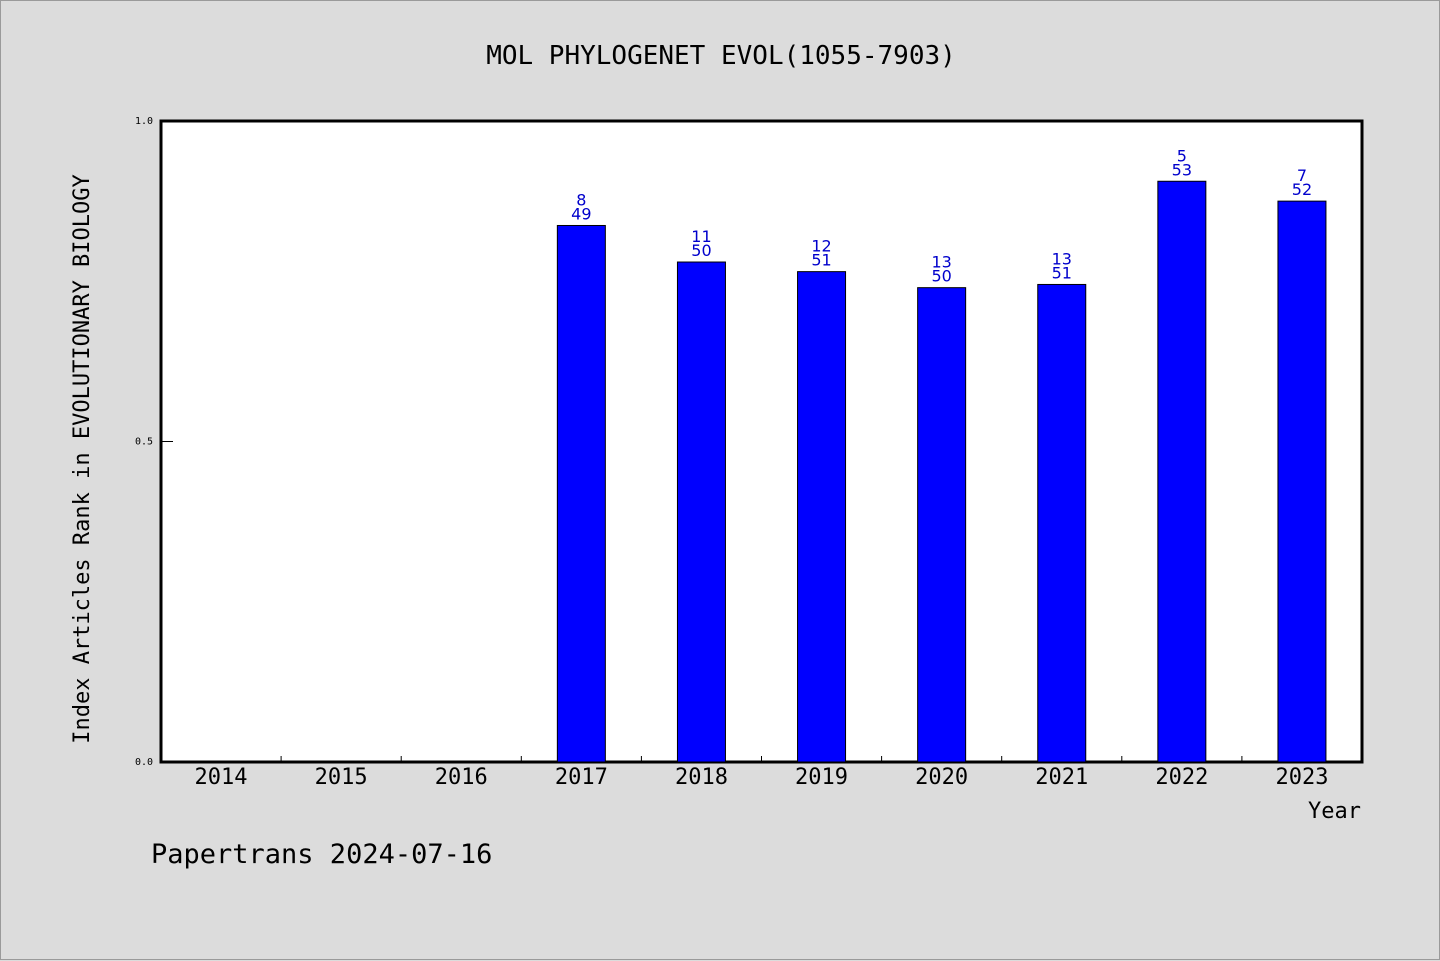 This screenshot has width=1440, height=961. Describe the element at coordinates (1302, 189) in the screenshot. I see `bar-total-label: 52` at that location.